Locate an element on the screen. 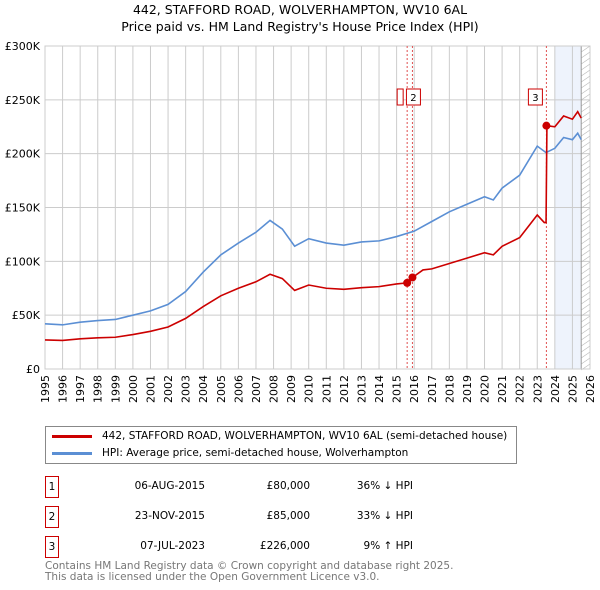 The width and height of the screenshot is (600, 590). x-tick-label: 2013 is located at coordinates (361, 389).